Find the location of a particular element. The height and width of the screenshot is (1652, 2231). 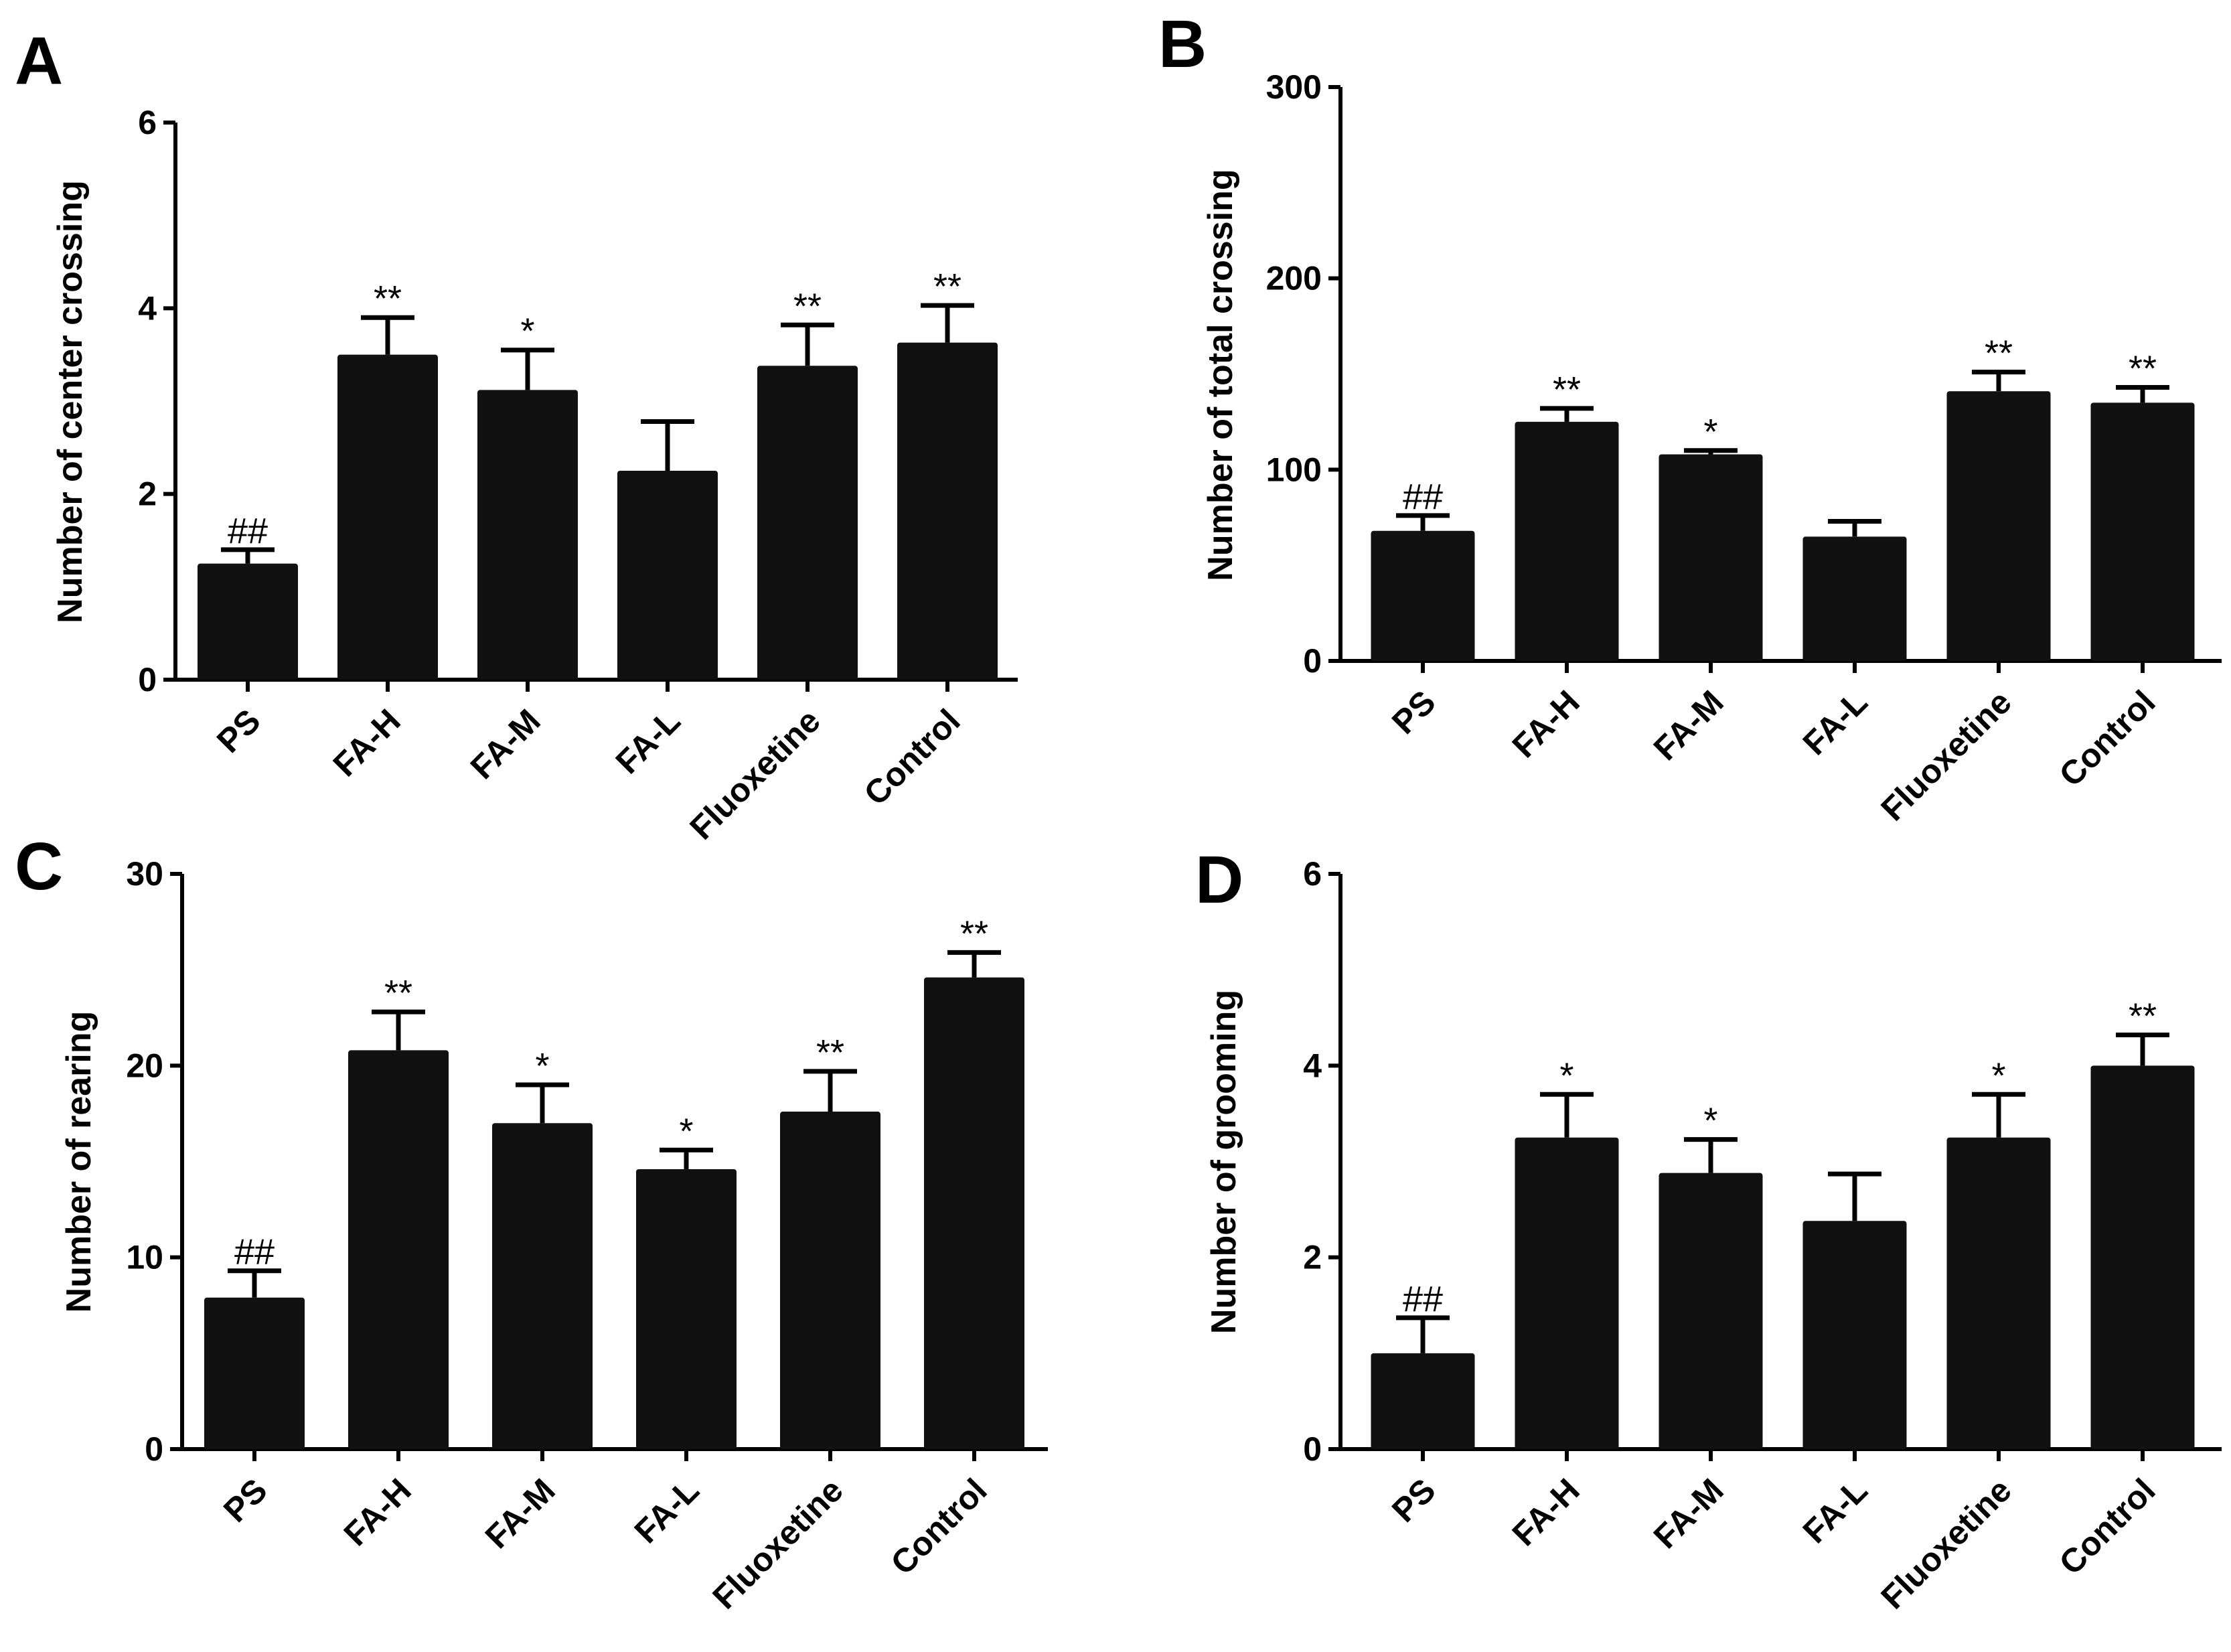

y-tick-label: 300 is located at coordinates (1294, 87).